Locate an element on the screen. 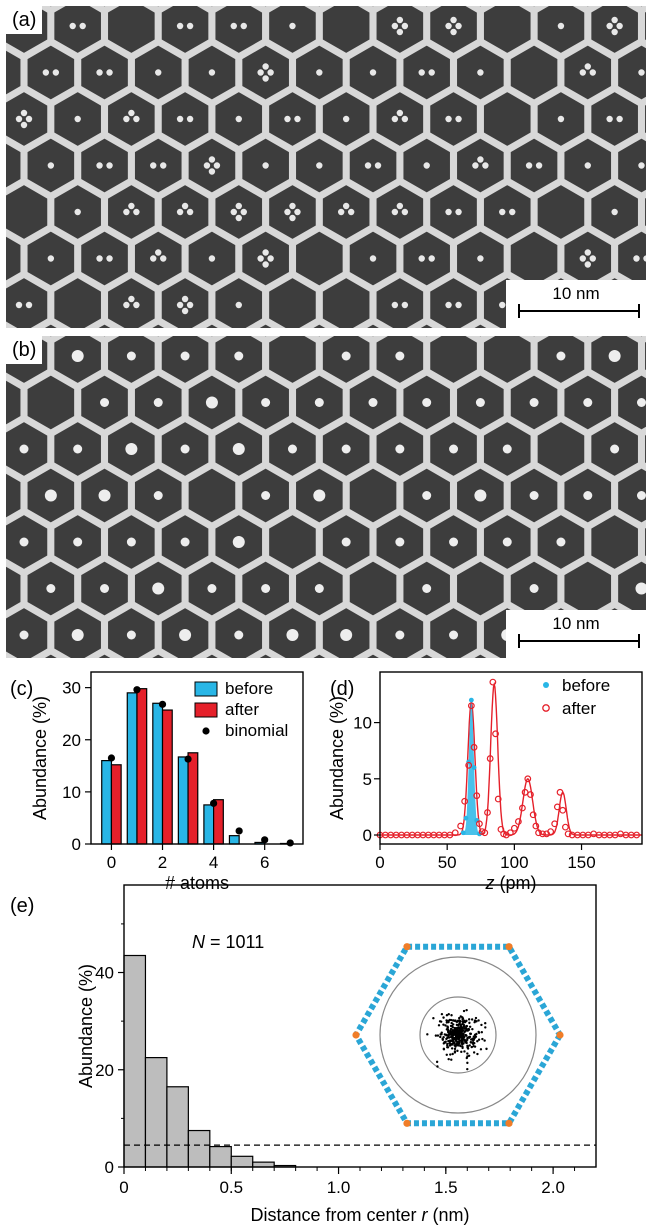 The height and width of the screenshot is (1231, 647). inset-vertex-atom is located at coordinates (560, 1035).